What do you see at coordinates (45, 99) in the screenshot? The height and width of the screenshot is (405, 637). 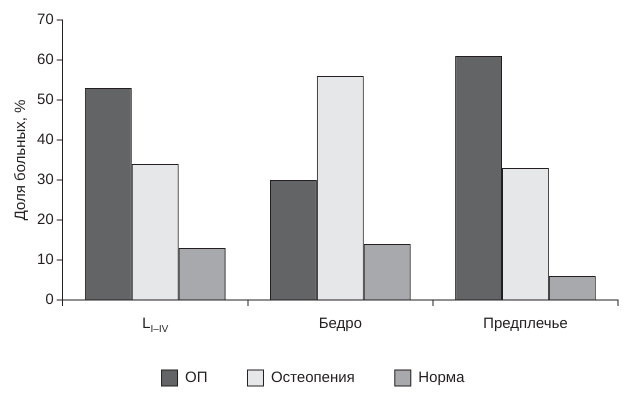 I see `y-tick-label: 50` at bounding box center [45, 99].